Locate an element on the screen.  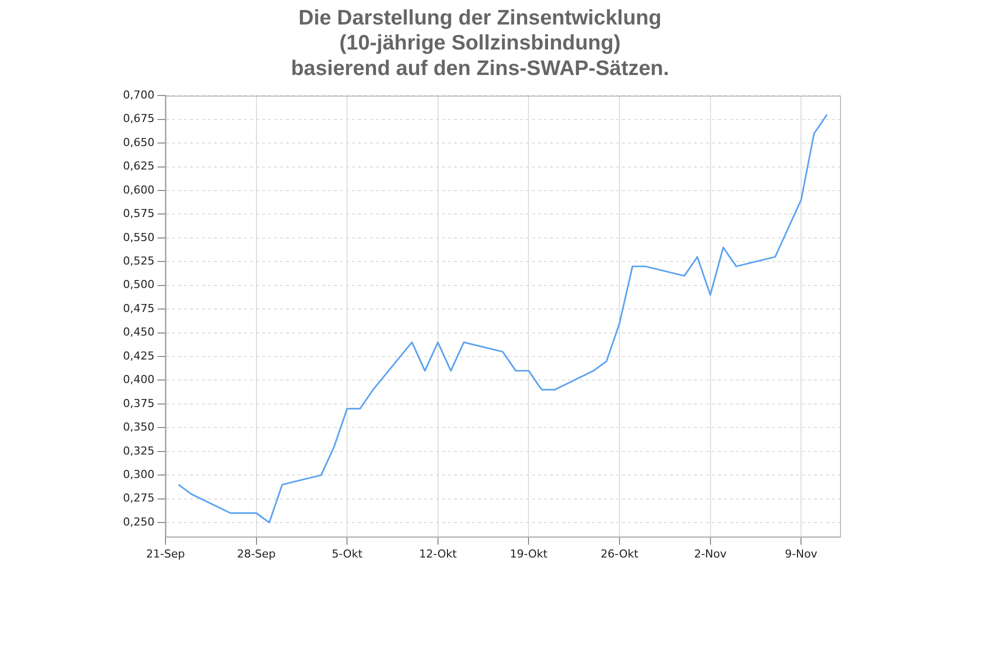
chart-title: Die Darstellung der Zinsentwicklung (10-jährige Sollzinsbindung) basierend auf den Zins-SWAP-Sätzen. is located at coordinates (480, 43).